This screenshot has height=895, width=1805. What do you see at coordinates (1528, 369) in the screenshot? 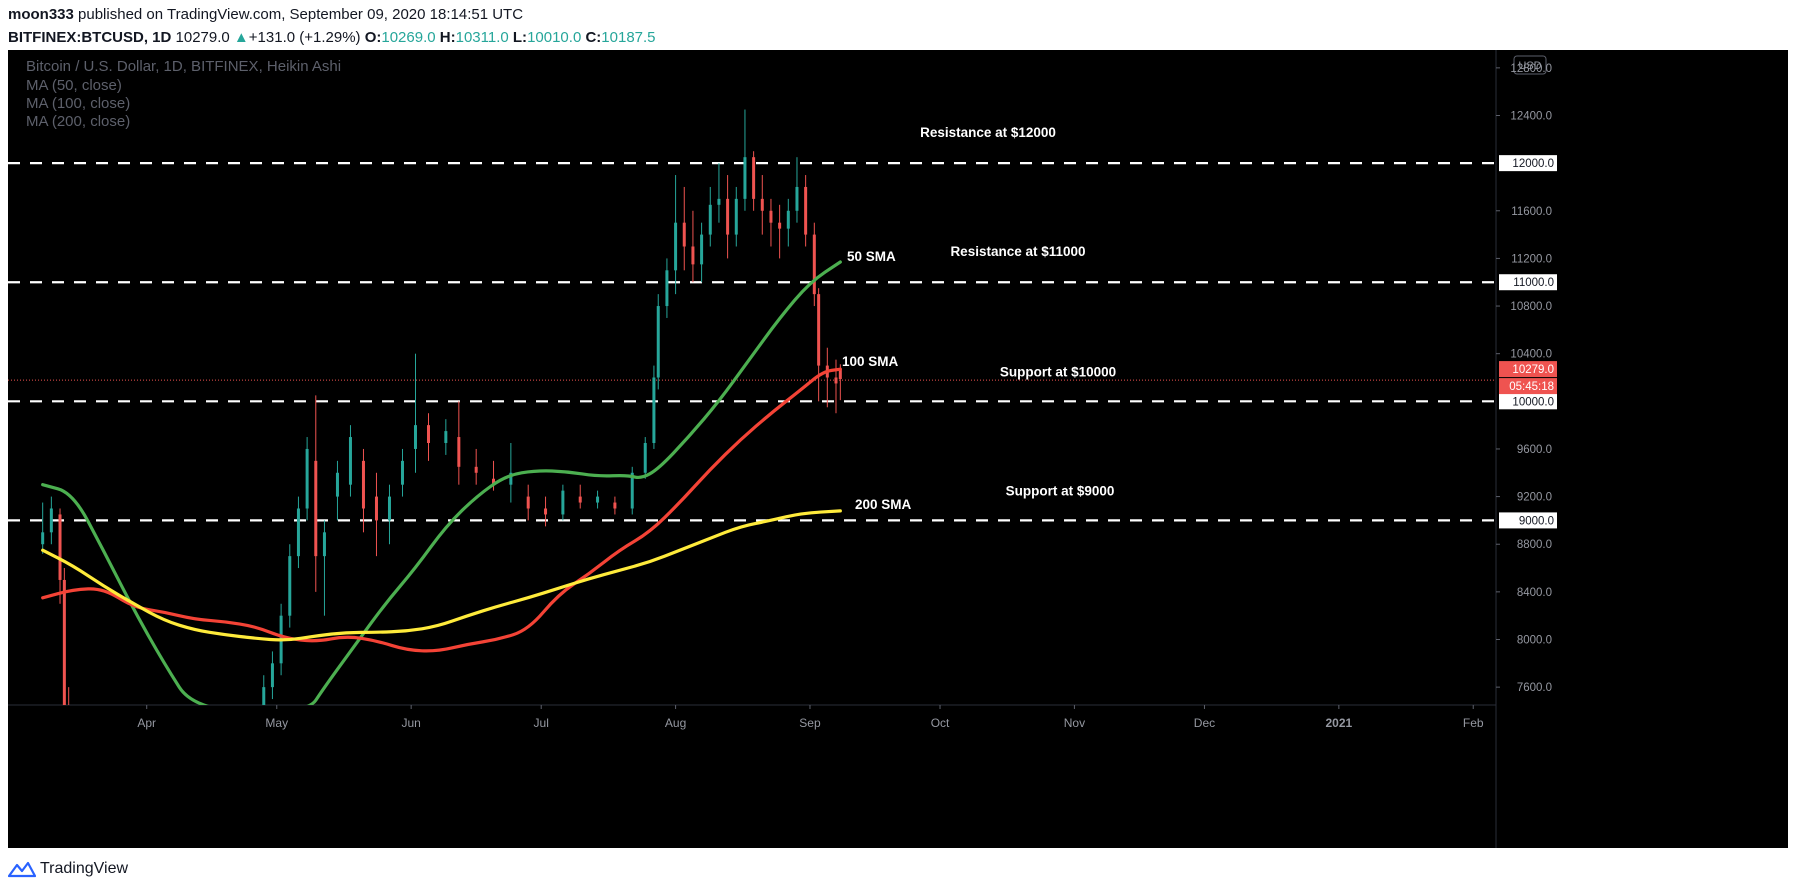
I see `last-price-badge` at bounding box center [1528, 369].